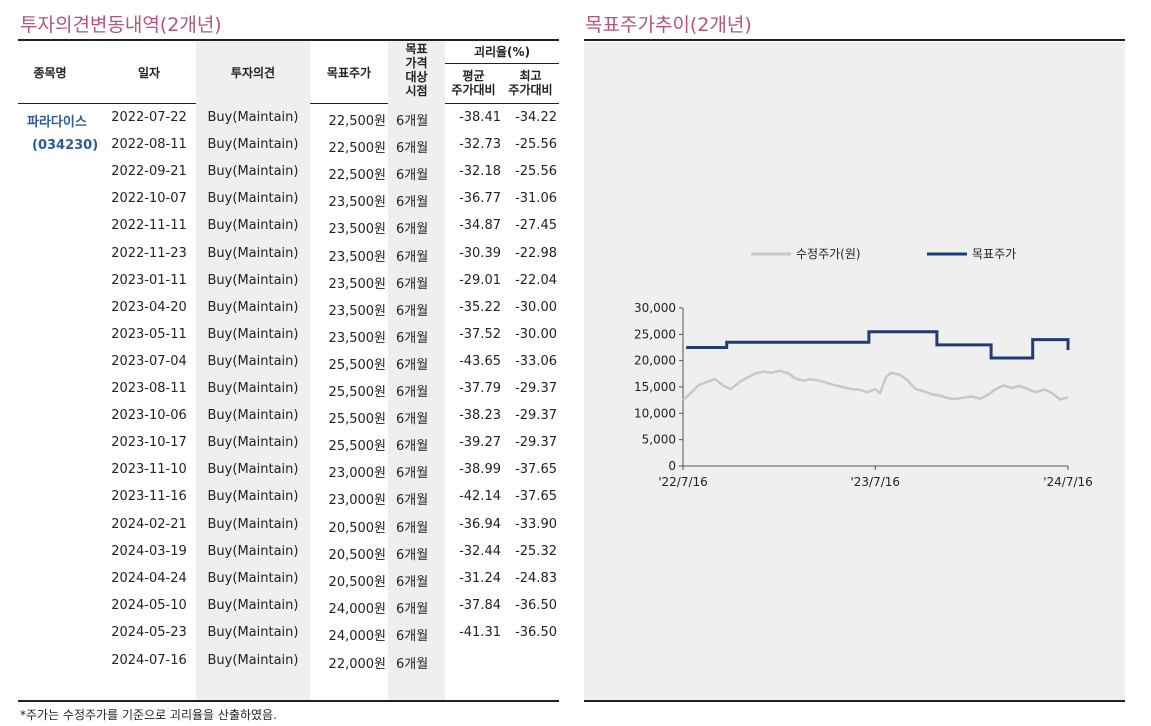 Image resolution: width=1151 pixels, height=726 pixels. What do you see at coordinates (149, 253) in the screenshot?
I see `cell-date: 2022-11-23` at bounding box center [149, 253].